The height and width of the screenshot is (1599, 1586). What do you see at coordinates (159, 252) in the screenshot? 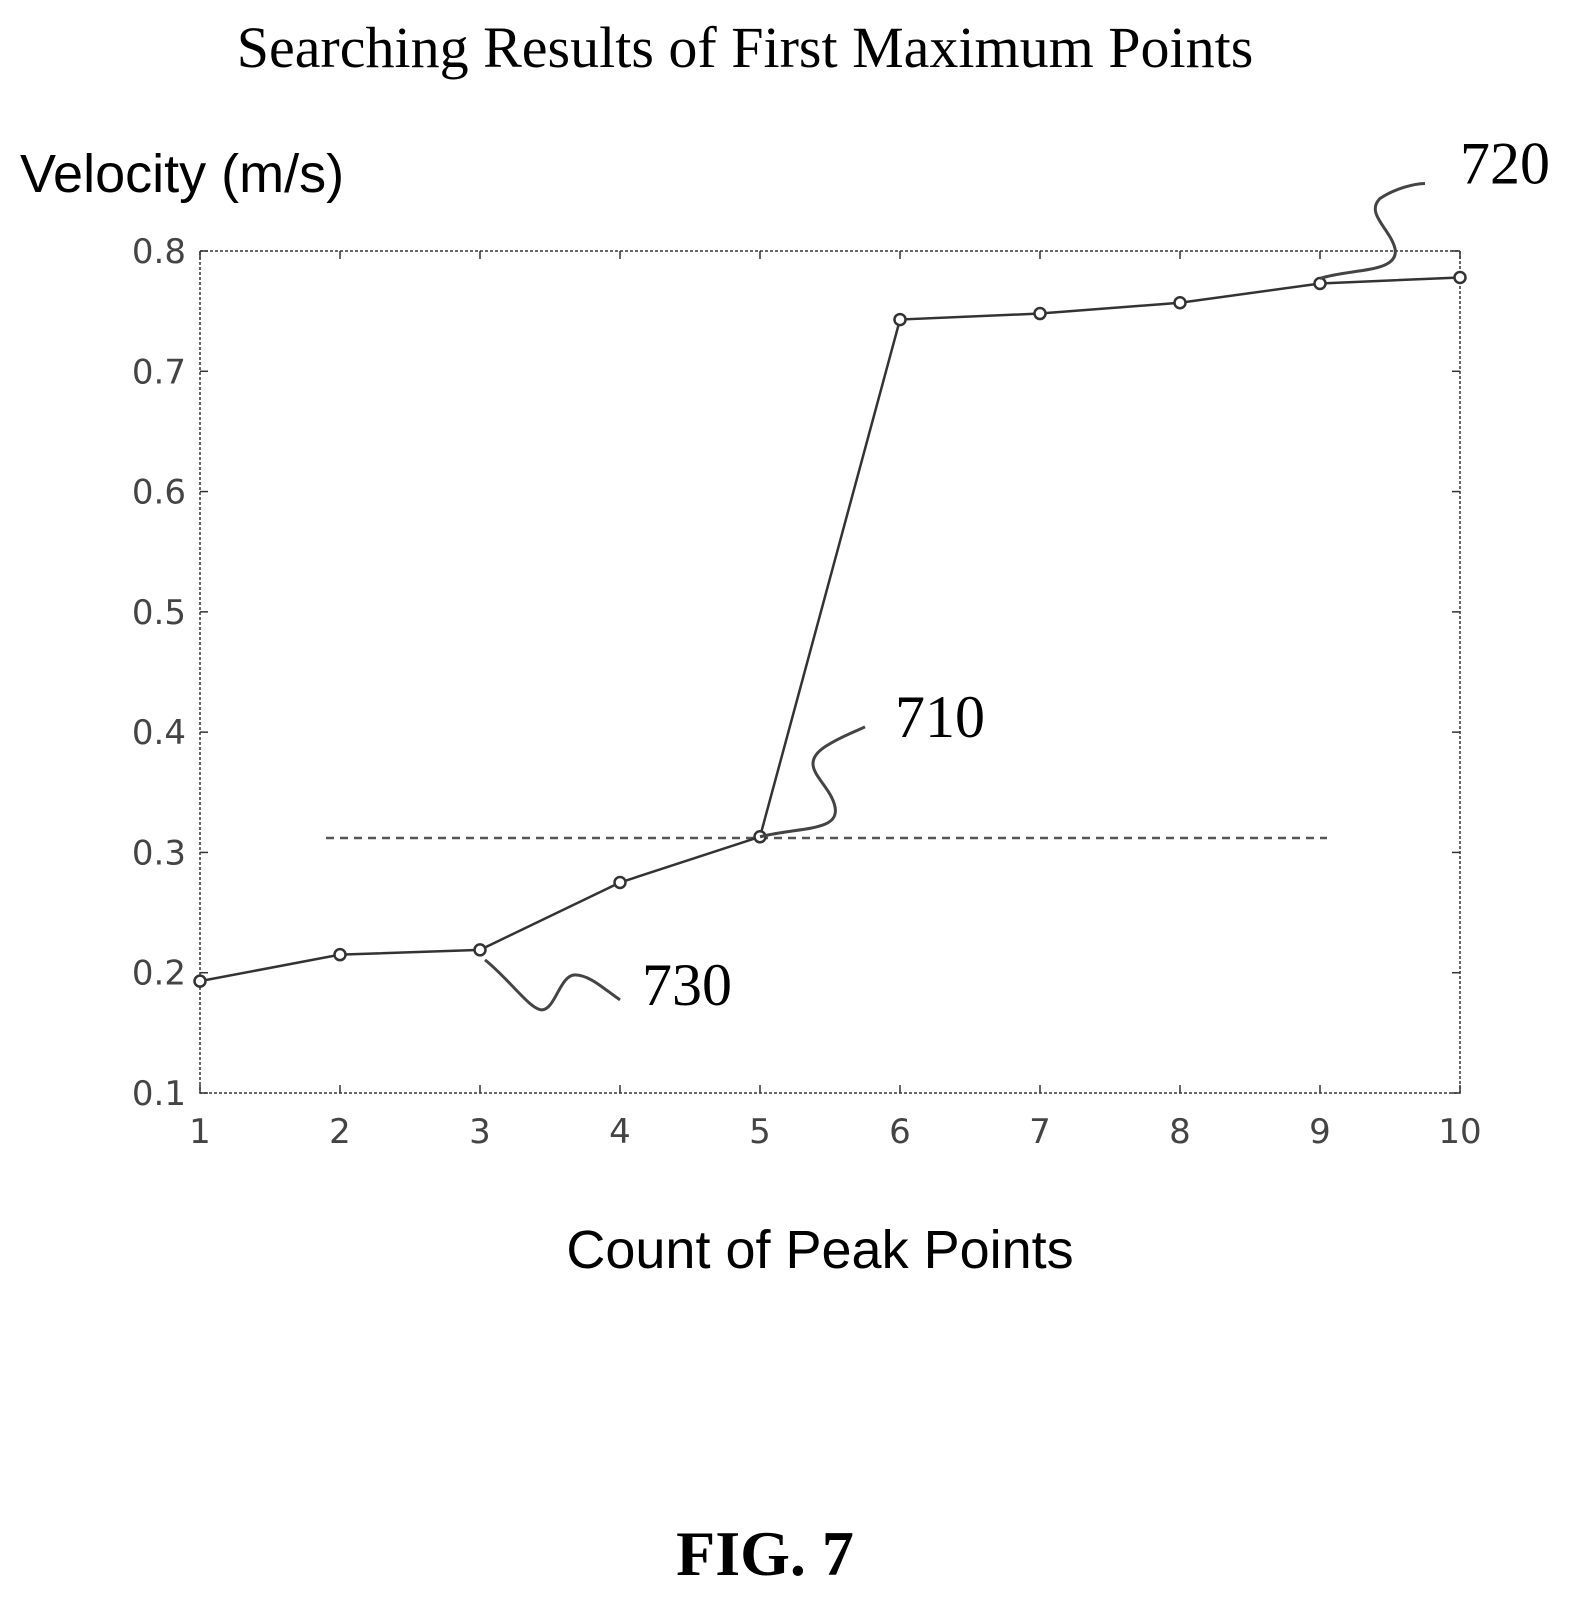
I see `y-tick-label: 0.8` at bounding box center [159, 252].